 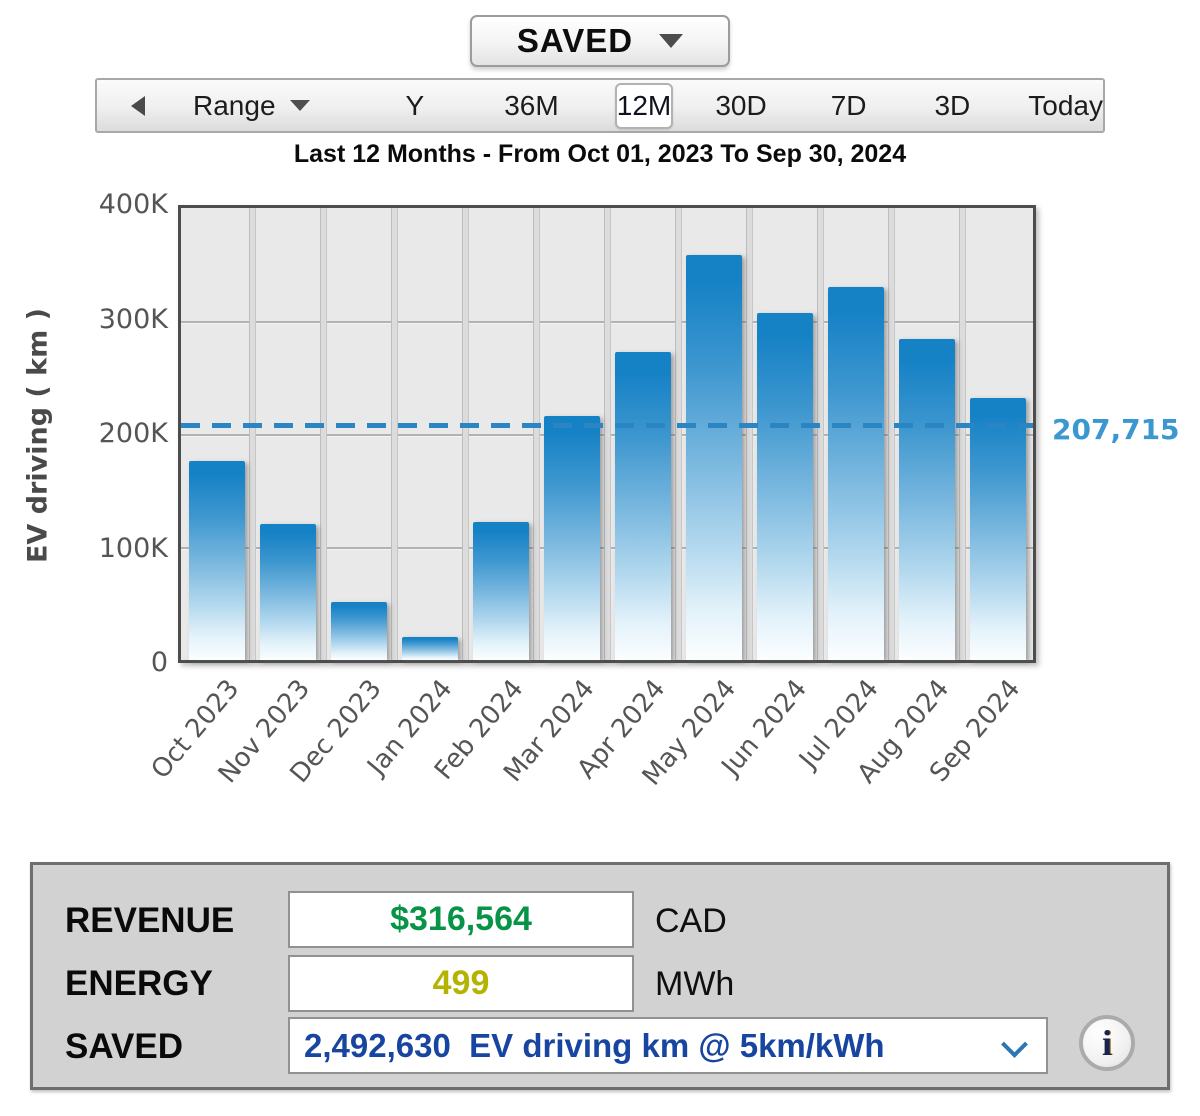 What do you see at coordinates (997, 528) in the screenshot?
I see `bar-sep-2024` at bounding box center [997, 528].